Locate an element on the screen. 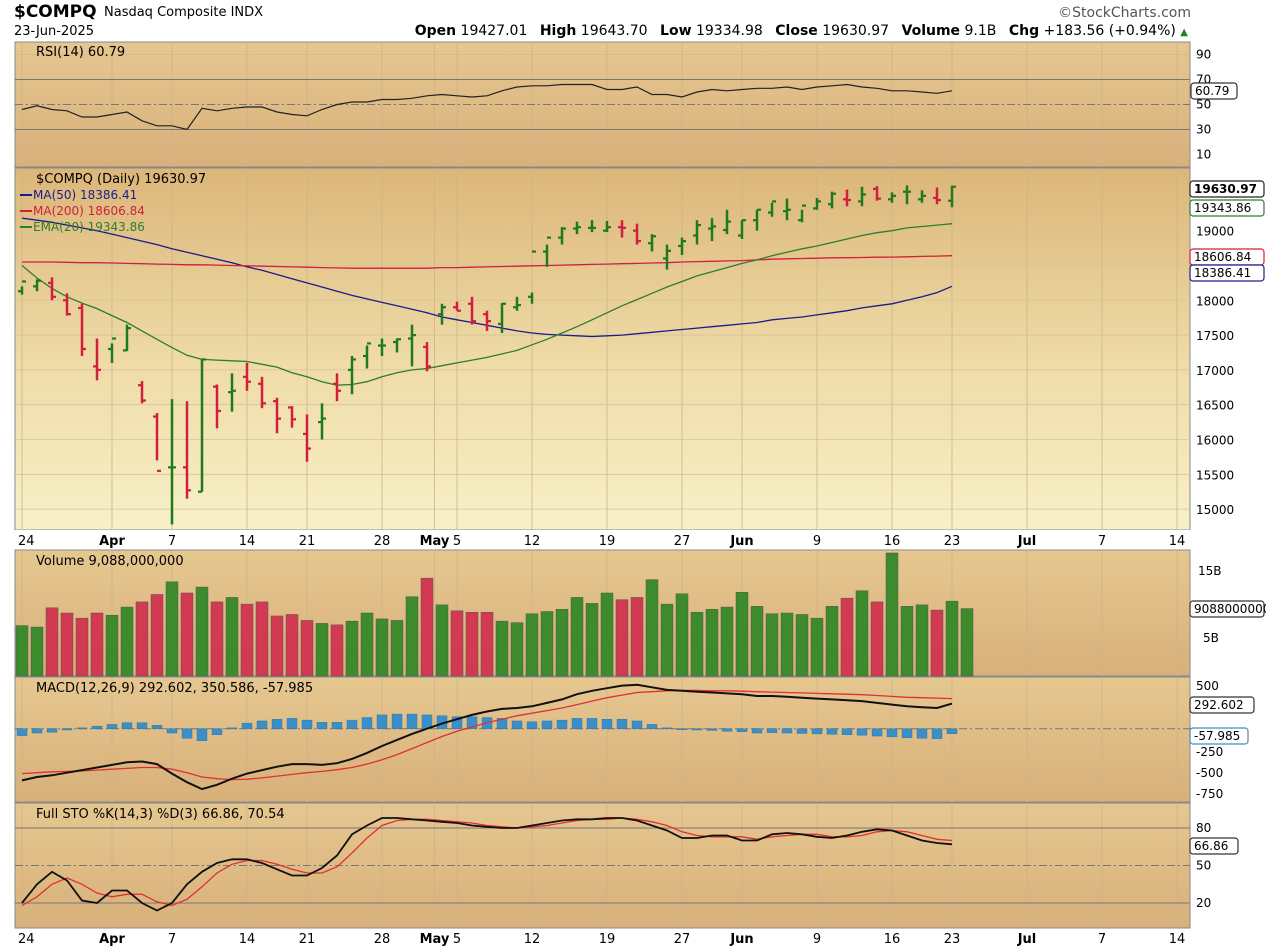 This screenshot has height=951, width=1266. macd-current-label: 292.602 is located at coordinates (1219, 705).